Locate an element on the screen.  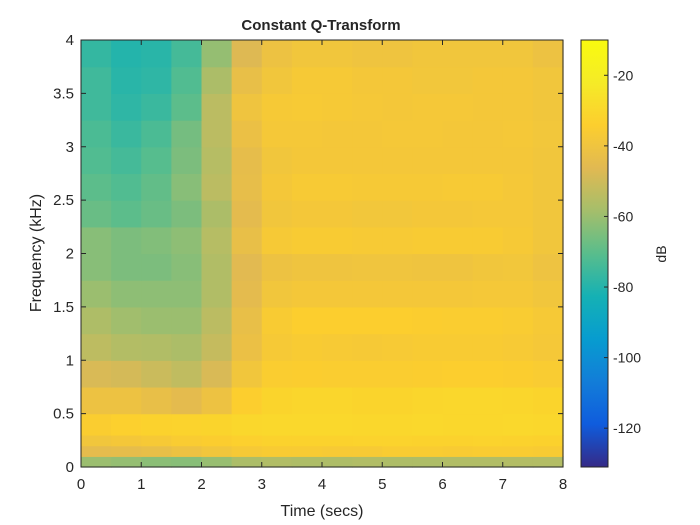
colorbar-tick-label: -40 is located at coordinates (623, 146).